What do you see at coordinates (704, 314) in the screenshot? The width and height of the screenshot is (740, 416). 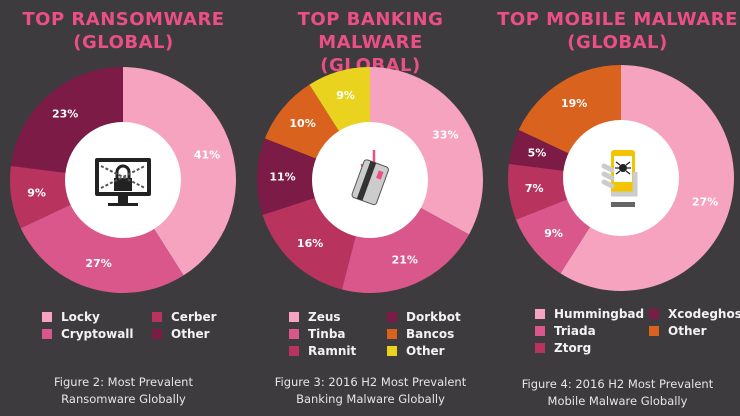 I see `legend-label: Xcodeghost` at bounding box center [704, 314].